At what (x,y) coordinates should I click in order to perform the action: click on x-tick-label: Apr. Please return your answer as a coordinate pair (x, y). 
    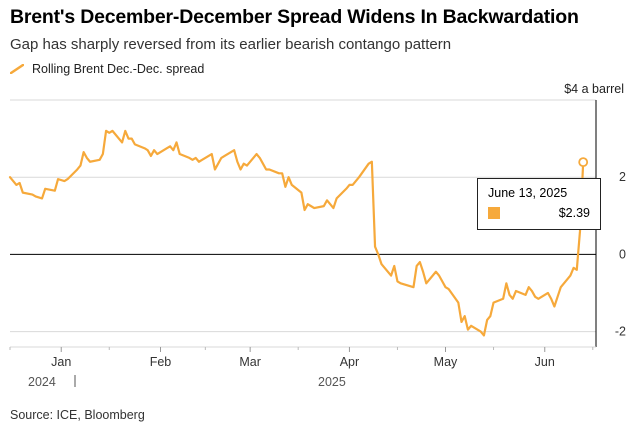
    Looking at the image, I should click on (349, 362).